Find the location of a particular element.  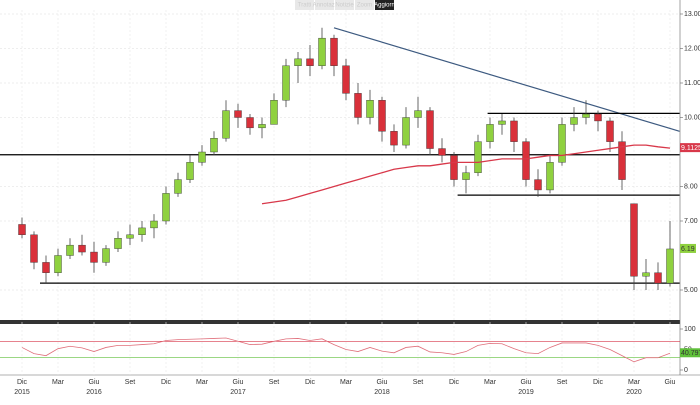

toolbar-button-label: Zoom is located at coordinates (364, 6).